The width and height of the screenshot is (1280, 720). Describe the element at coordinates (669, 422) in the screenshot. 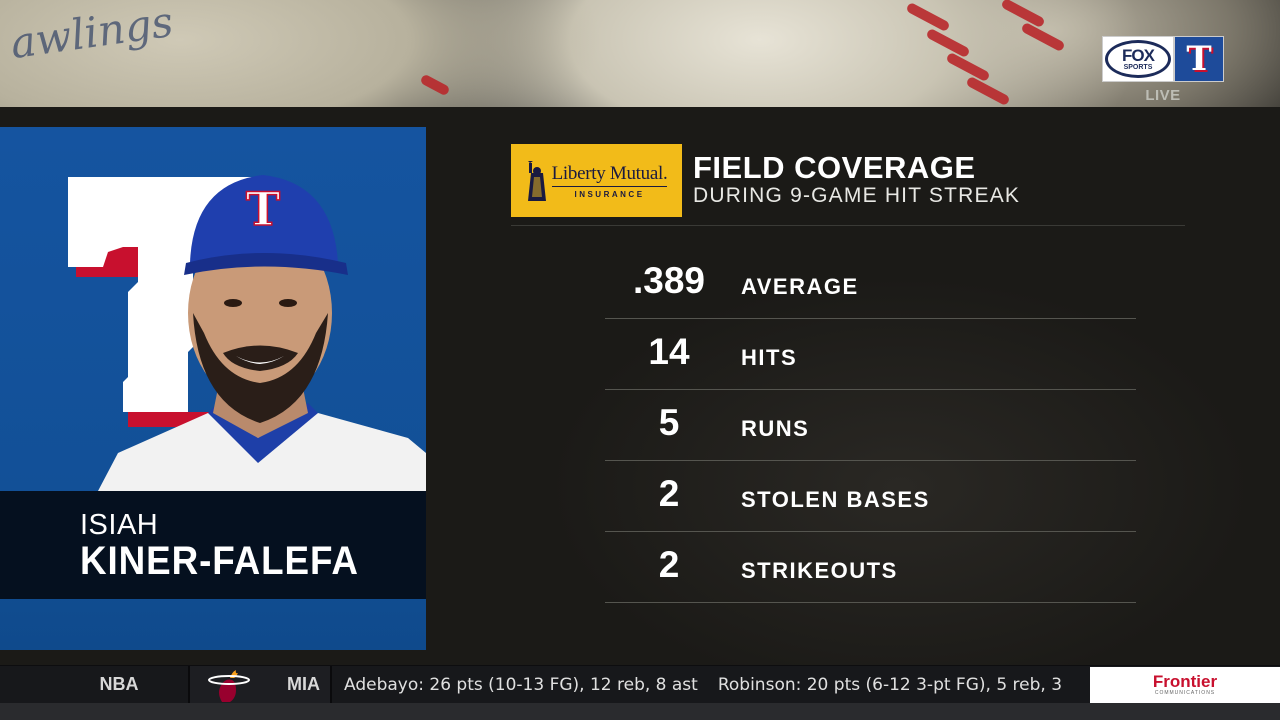

I see `stat-value: 5` at that location.